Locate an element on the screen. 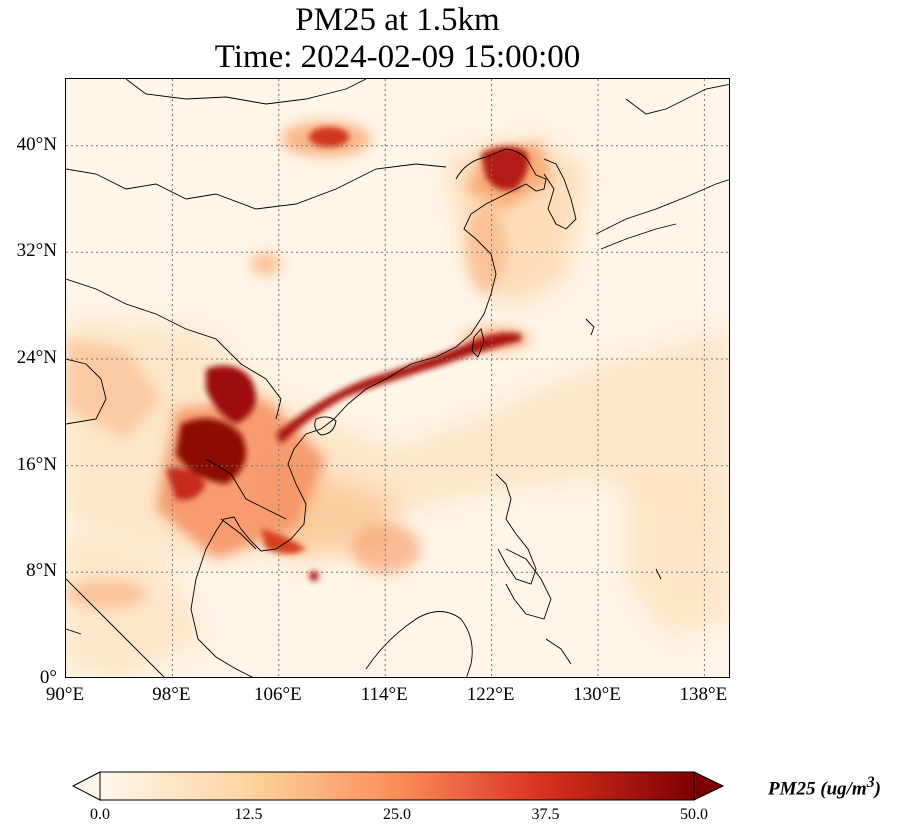  colorbar-tick-50: 50.0 is located at coordinates (694, 814).